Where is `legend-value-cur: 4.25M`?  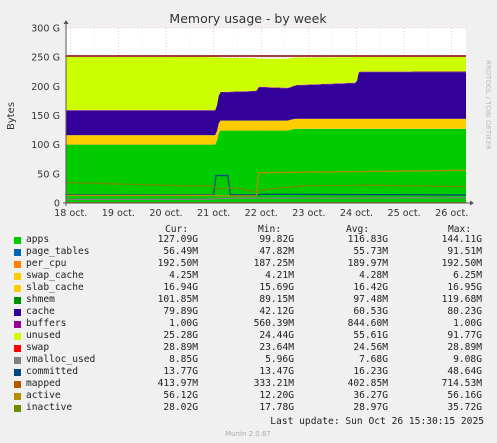 legend-value-cur: 4.25M is located at coordinates (183, 275).